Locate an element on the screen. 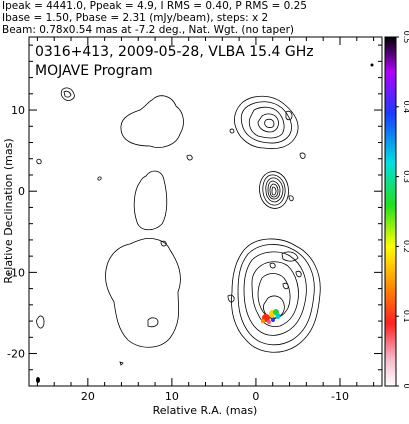 This screenshot has width=409, height=424. x-axis-label: Relative R.A. (mas) is located at coordinates (205, 410).